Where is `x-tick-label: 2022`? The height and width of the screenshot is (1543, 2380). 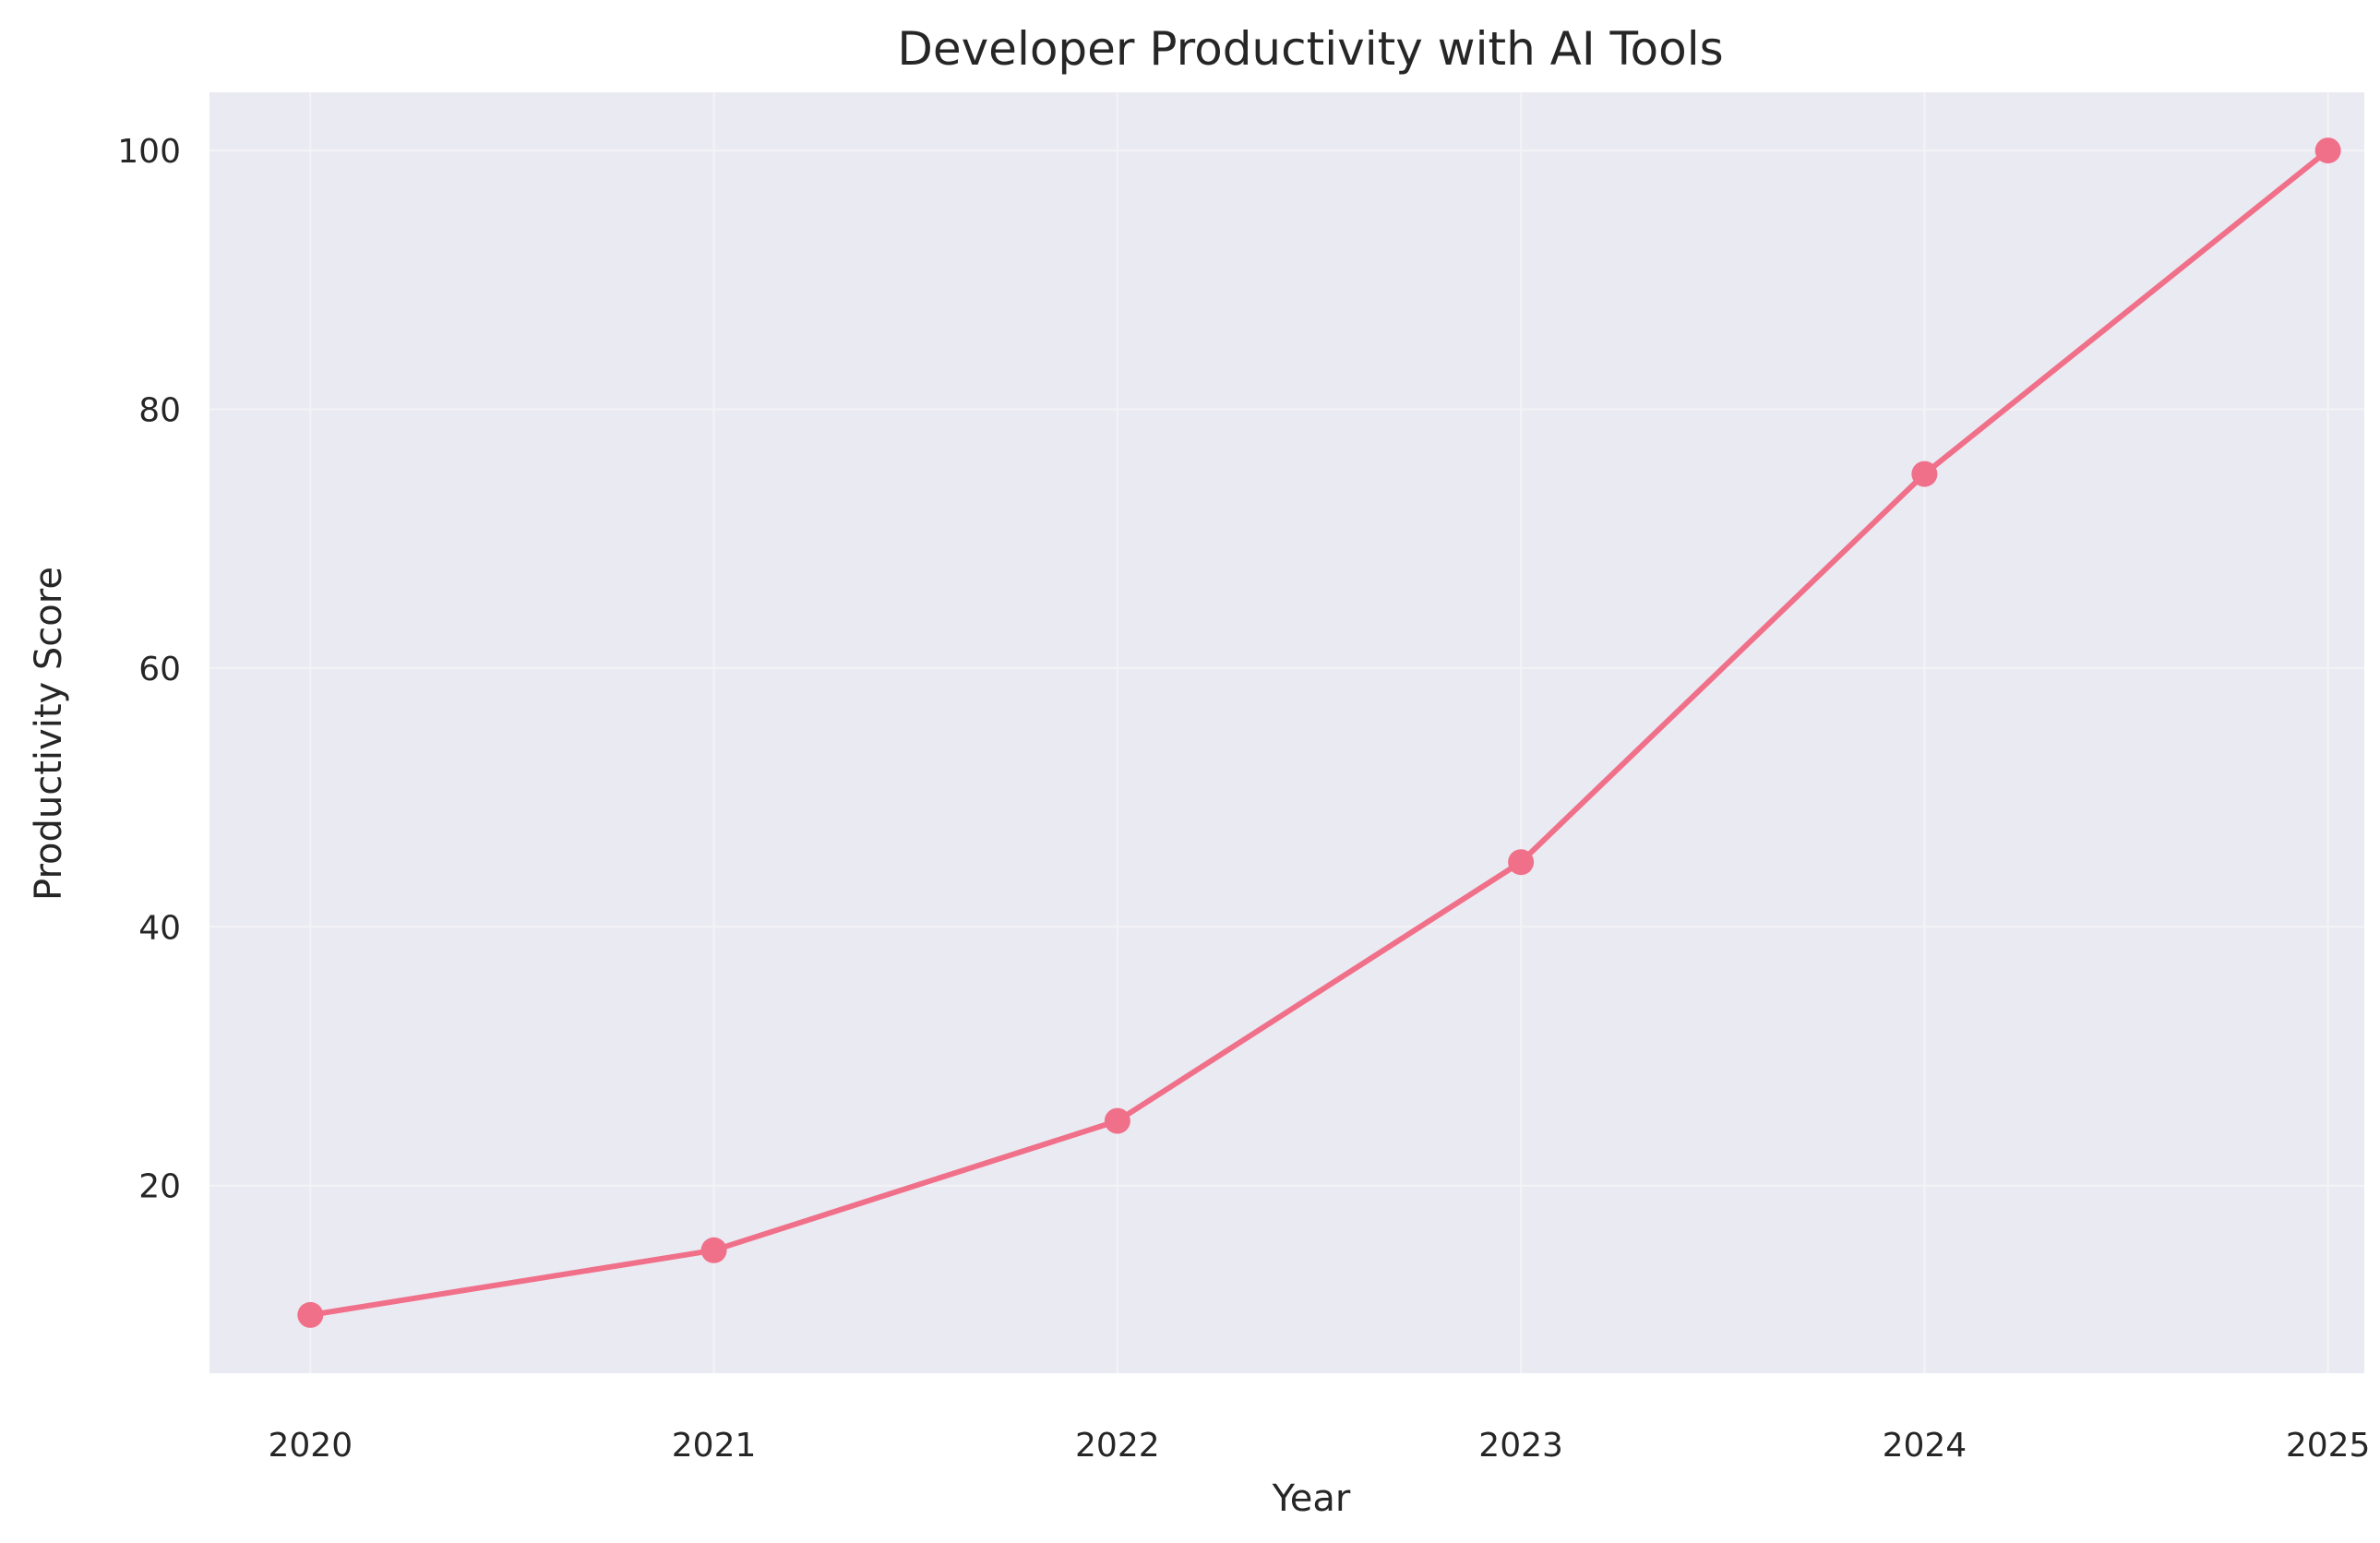
x-tick-label: 2022 is located at coordinates (1117, 1446).